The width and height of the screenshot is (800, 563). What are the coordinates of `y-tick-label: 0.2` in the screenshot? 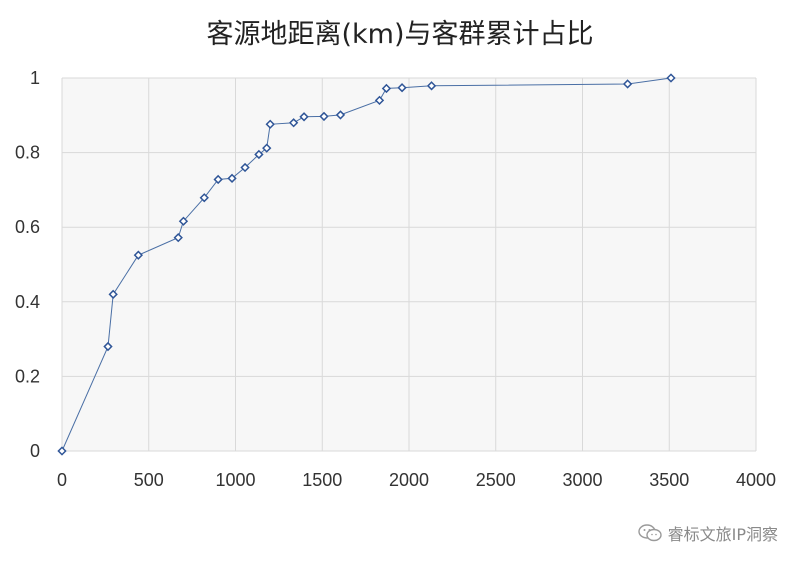 It's located at (27, 376).